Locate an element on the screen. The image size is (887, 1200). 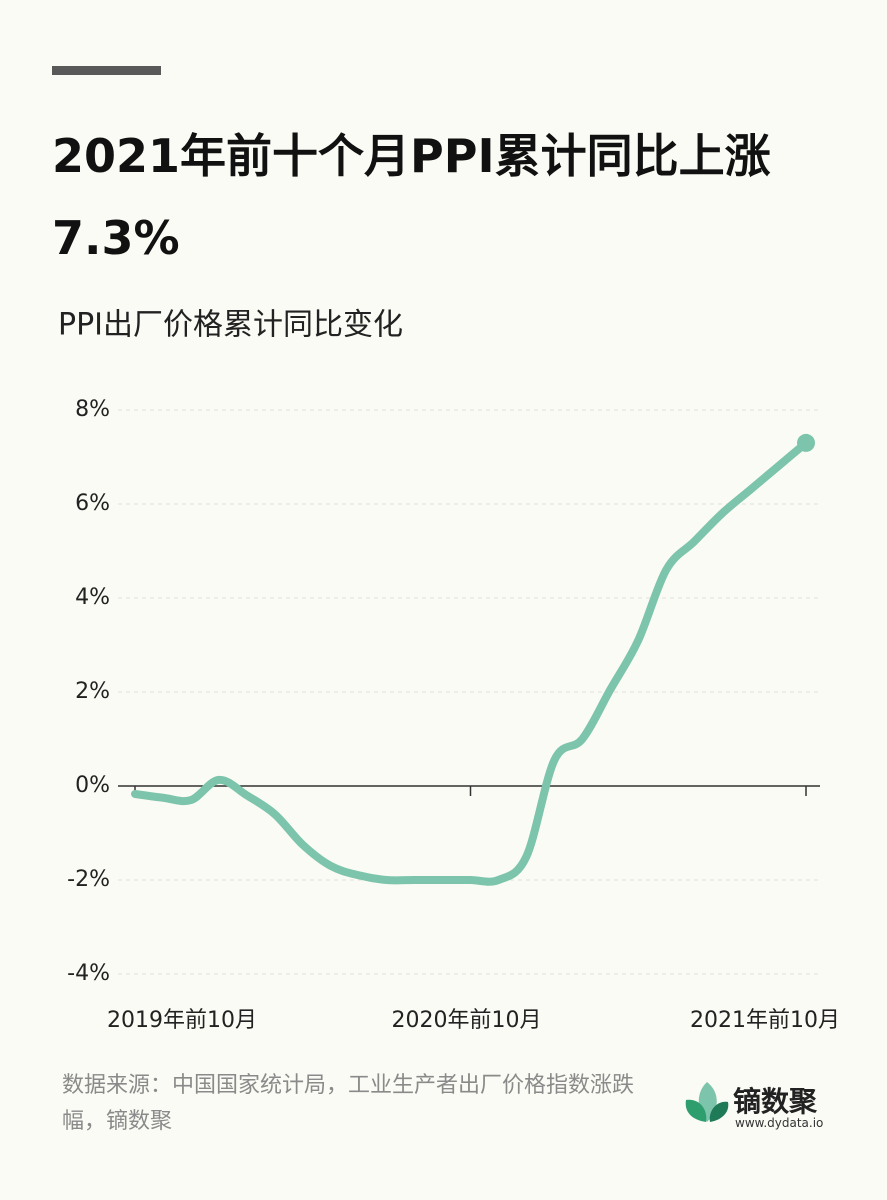
y-tick-label: 8% is located at coordinates (92, 409).